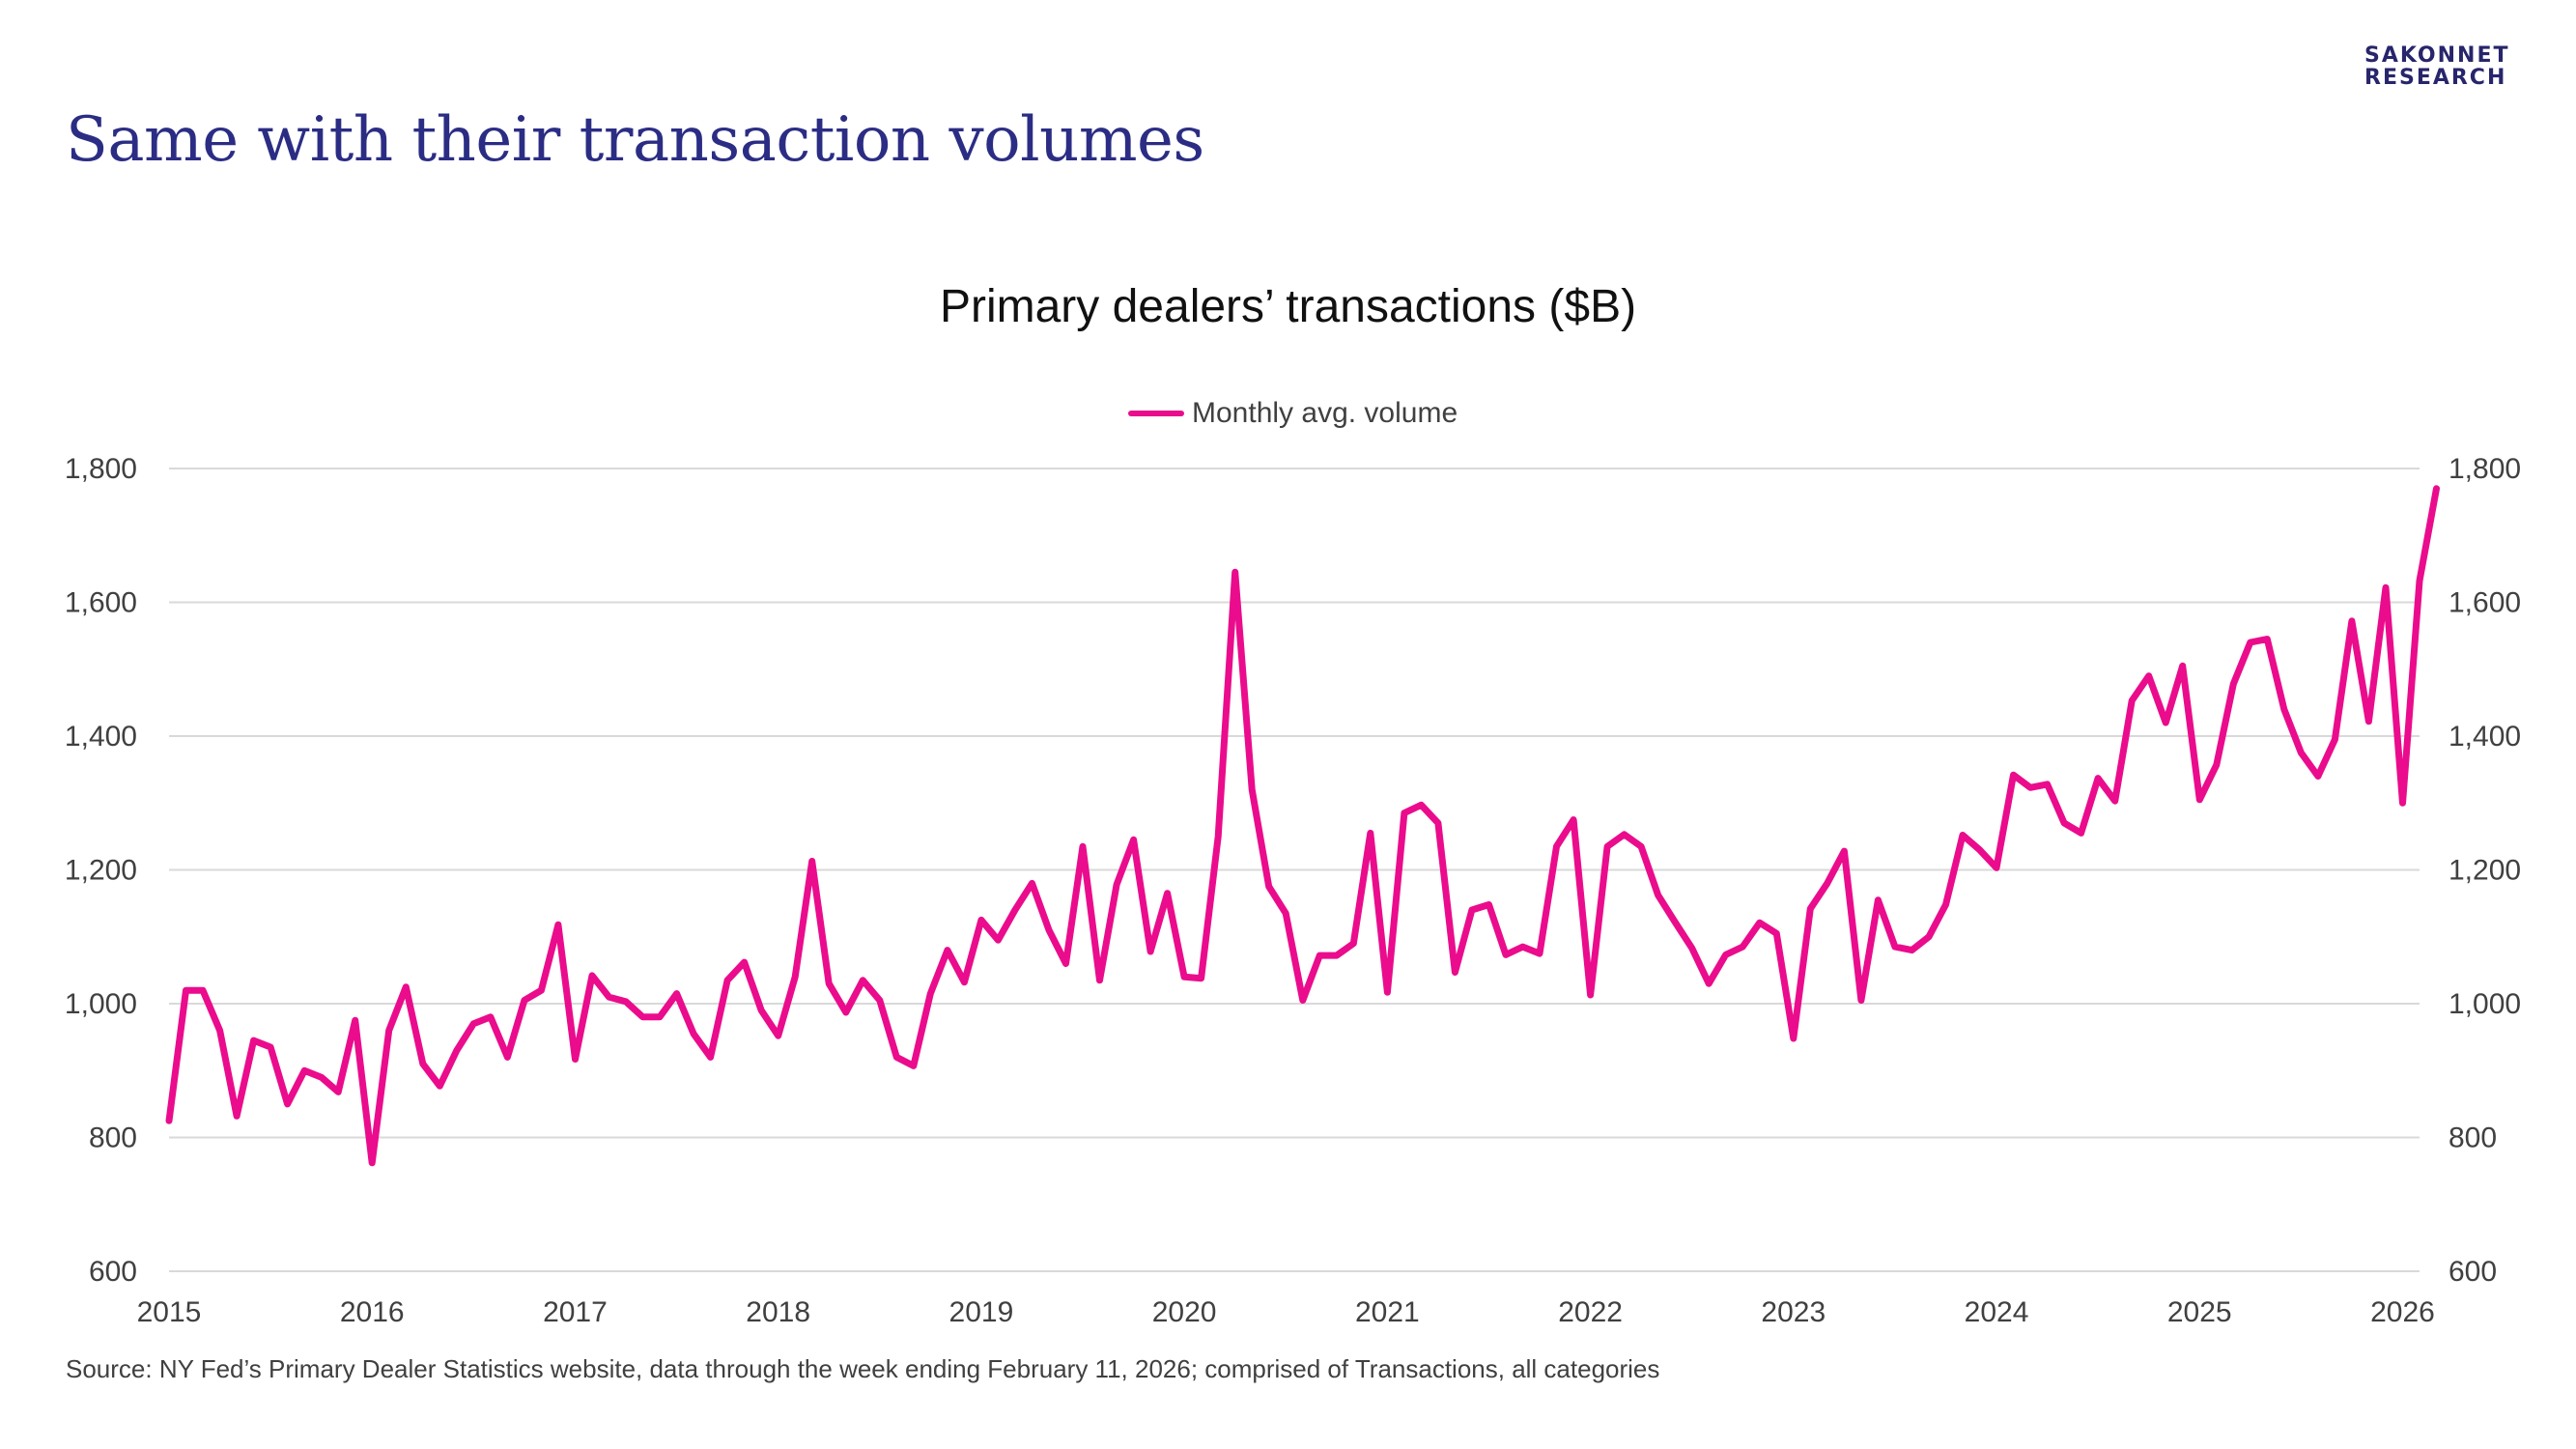  I want to click on y-tick-label-left: 1,000, so click(101, 1004).